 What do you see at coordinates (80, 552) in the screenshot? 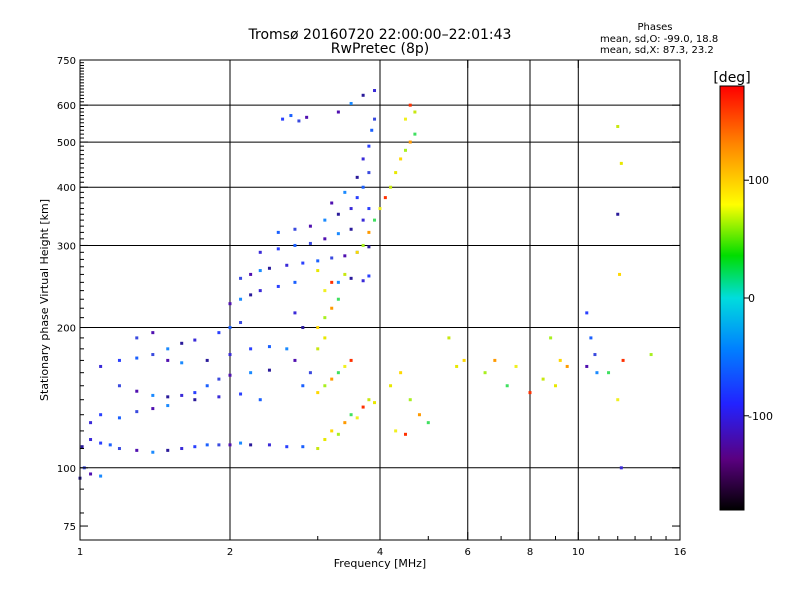
I see `x-tick-label: 1` at bounding box center [80, 552].